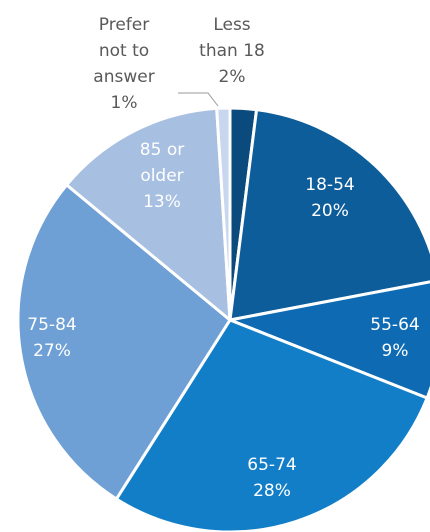  What do you see at coordinates (395, 351) in the screenshot?
I see `slice-value-label: 9%` at bounding box center [395, 351].